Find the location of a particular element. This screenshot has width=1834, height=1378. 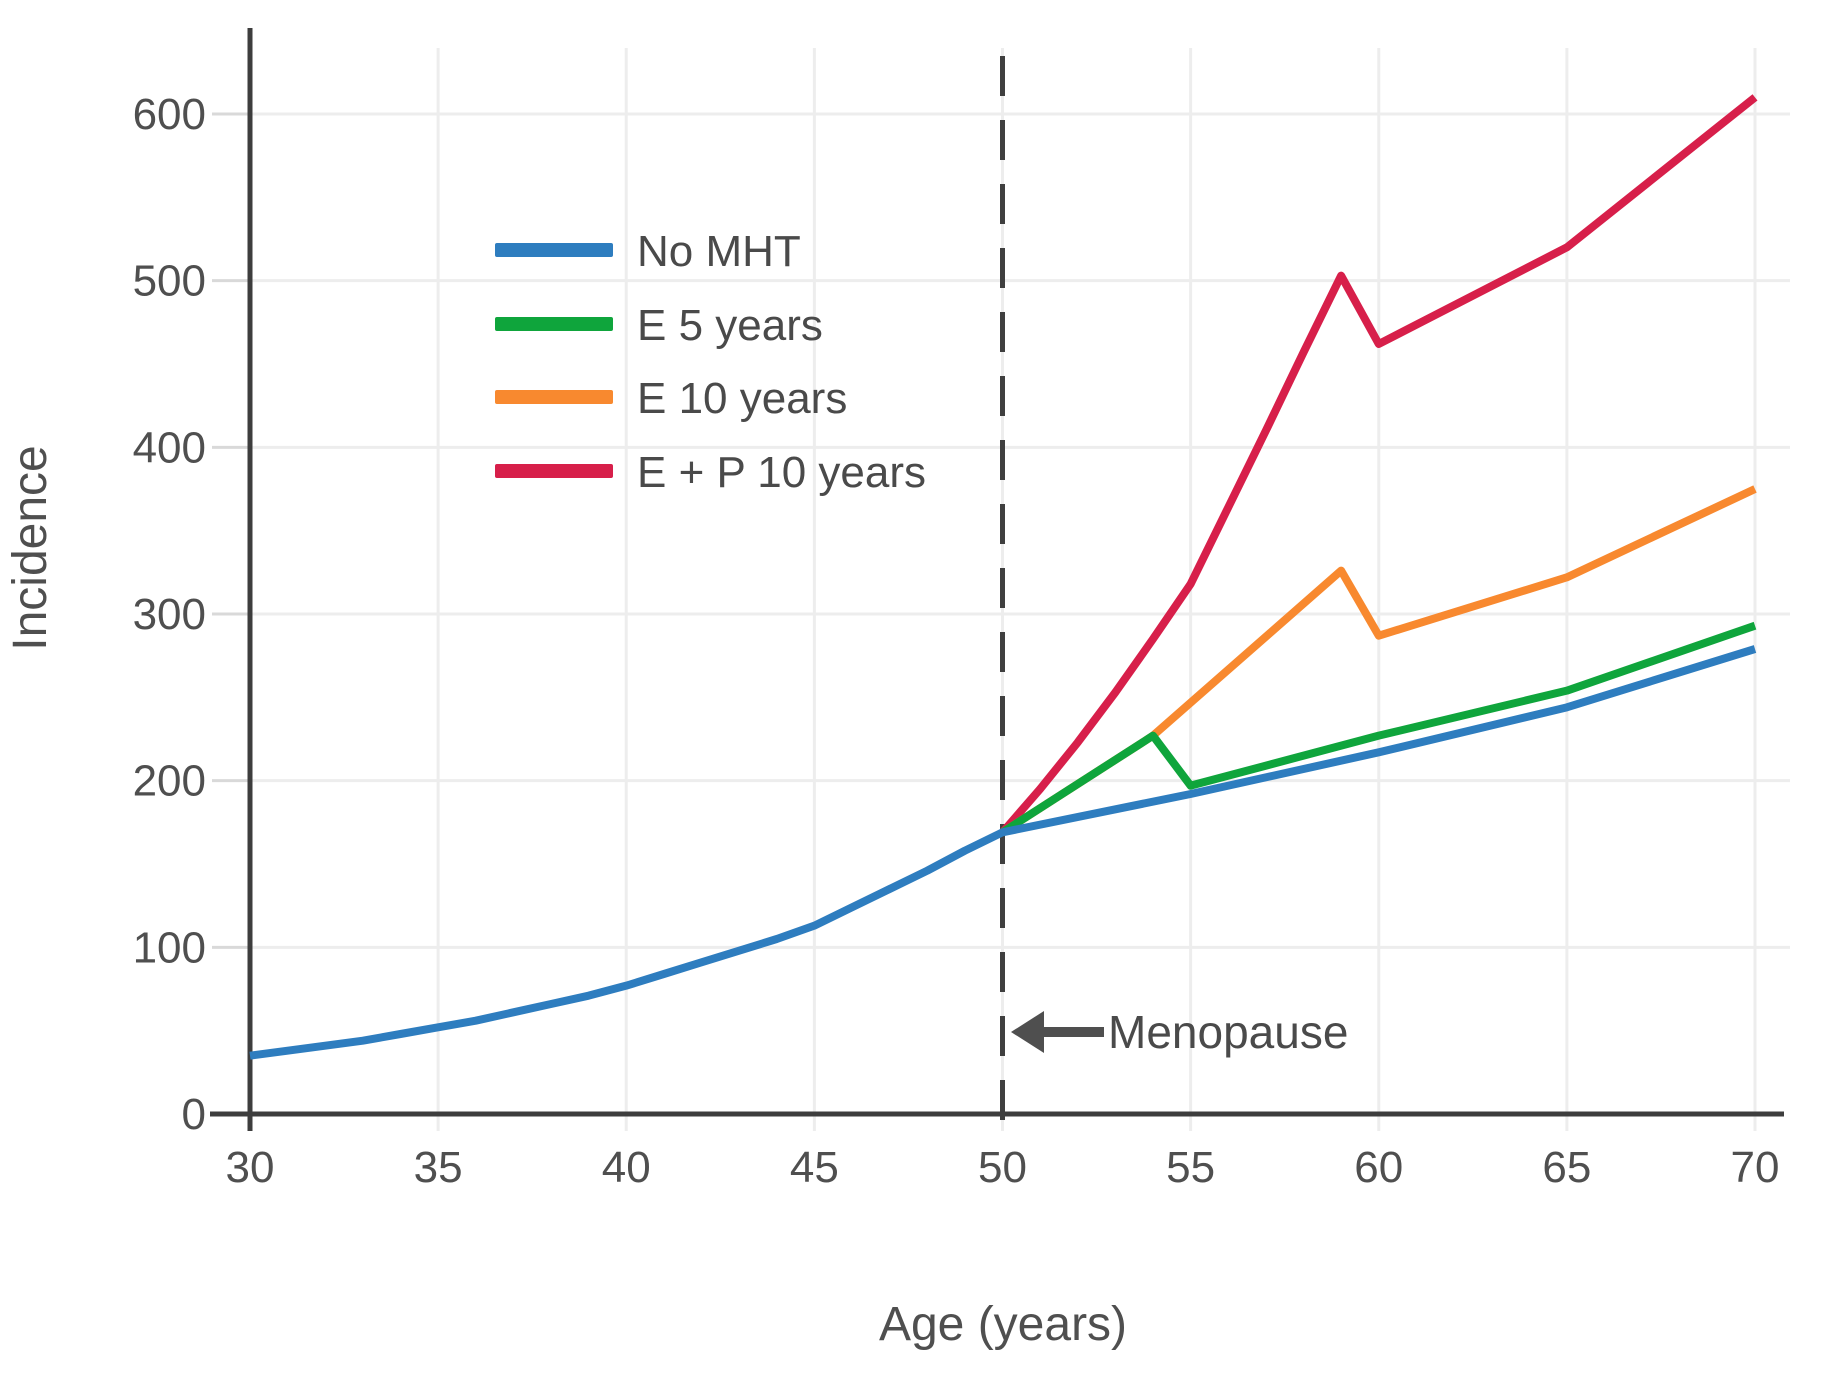

legend-item: E + P 10 years is located at coordinates (710, 472).